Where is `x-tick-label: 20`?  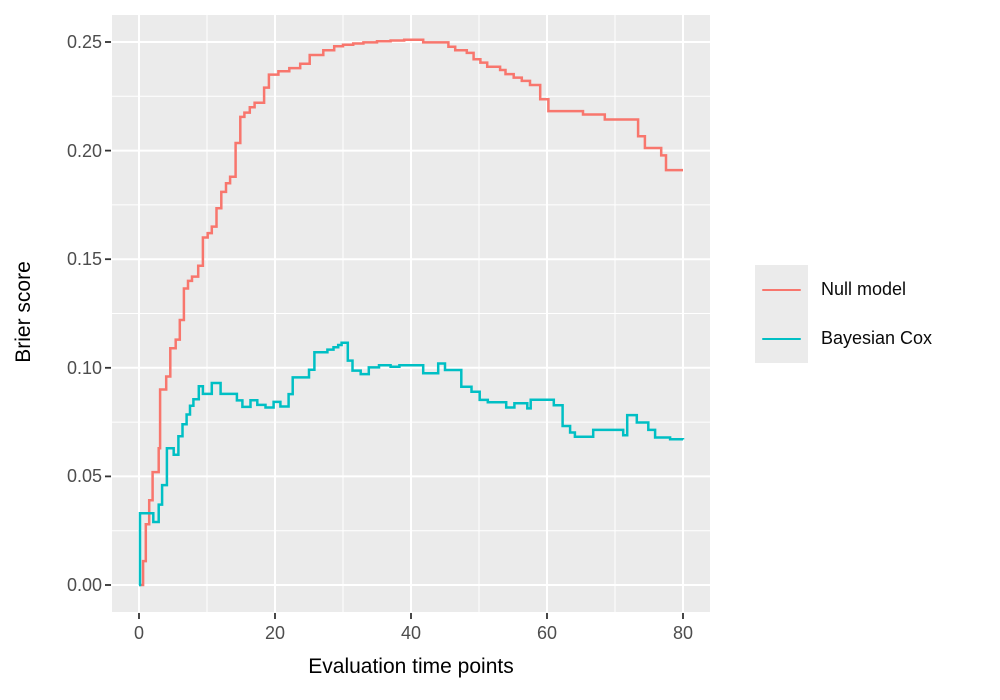
x-tick-label: 20 is located at coordinates (275, 633).